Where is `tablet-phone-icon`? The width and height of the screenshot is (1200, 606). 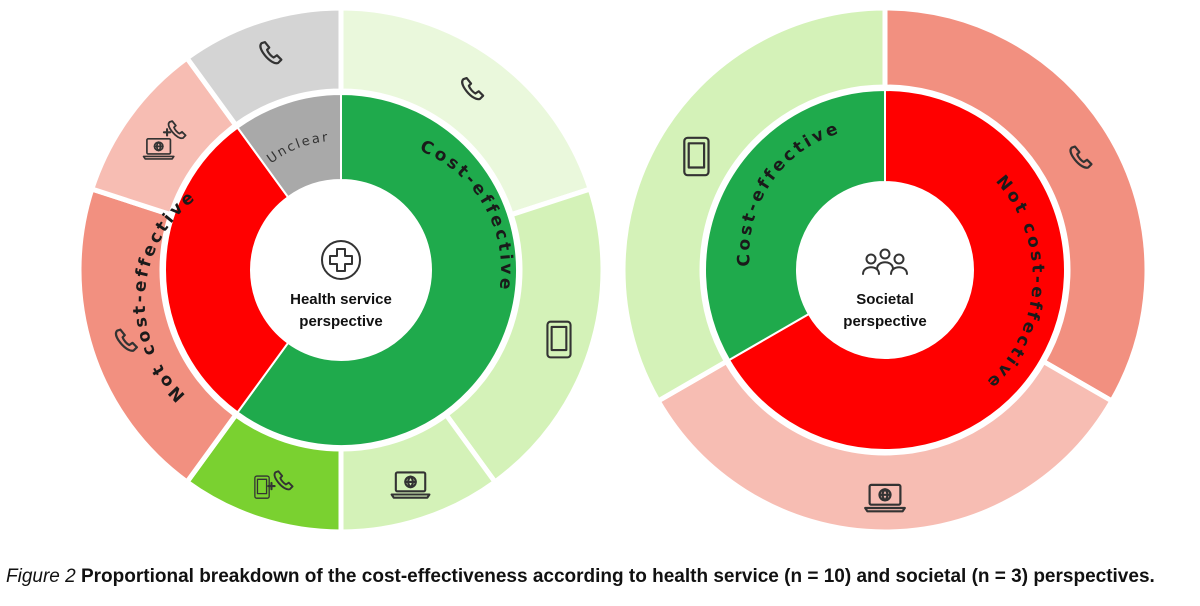
tablet-phone-icon is located at coordinates (274, 484).